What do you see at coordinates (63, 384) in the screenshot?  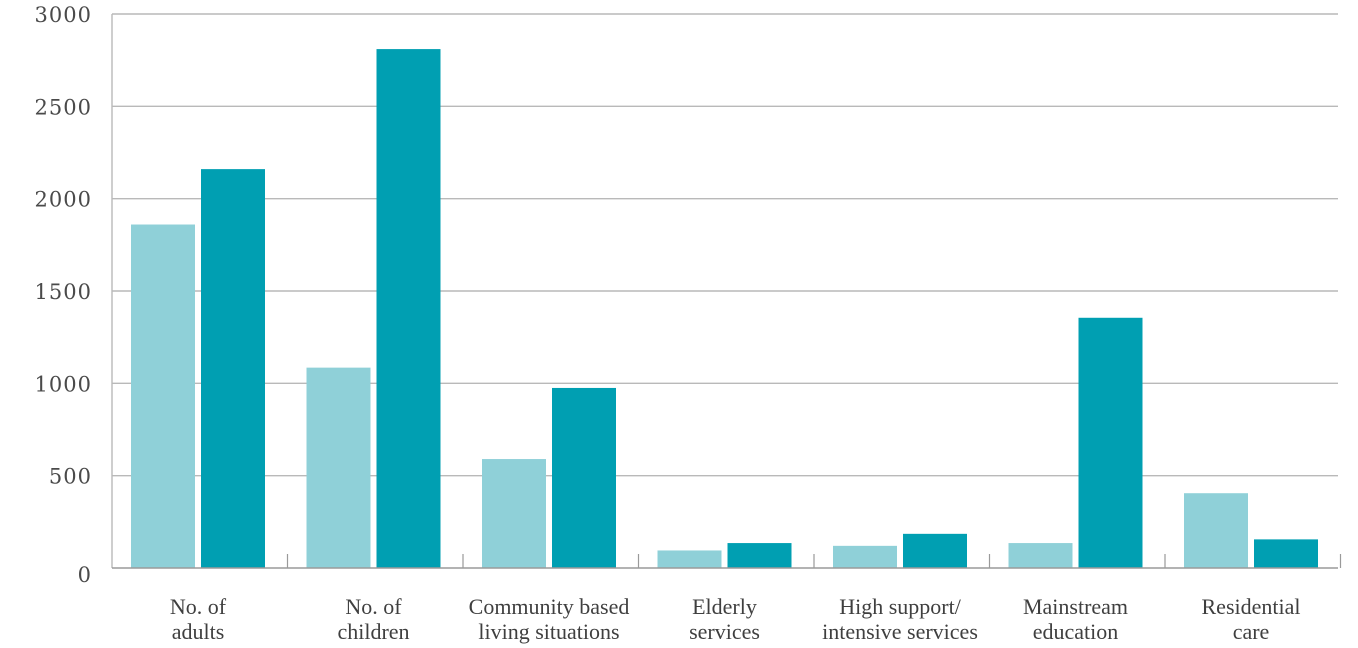 I see `y-tick-label: 1000` at bounding box center [63, 384].